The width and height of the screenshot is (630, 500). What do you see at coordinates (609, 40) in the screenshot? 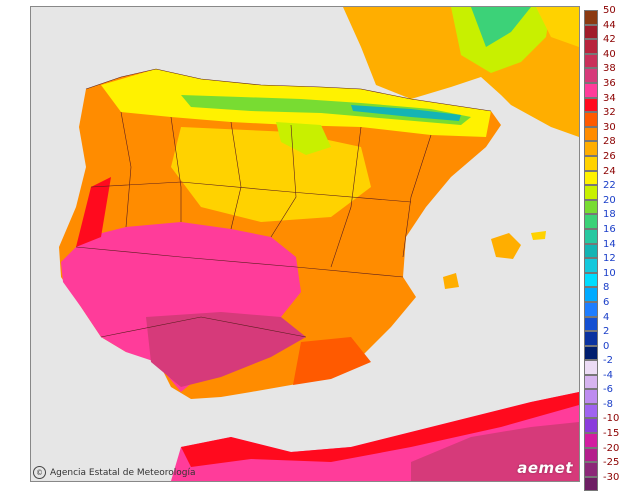
I see `legend-warm-label: 42` at bounding box center [609, 40].